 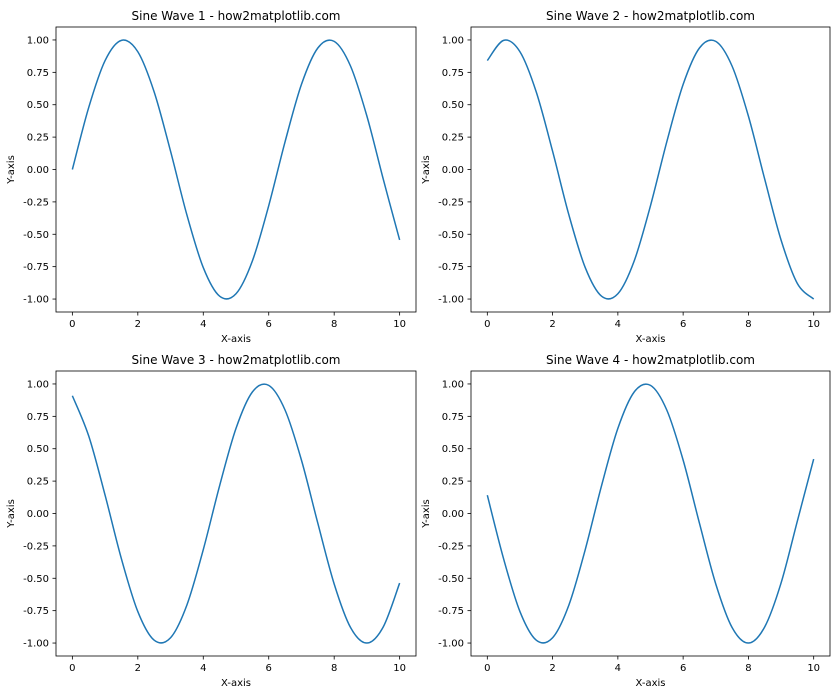 What do you see at coordinates (650, 16) in the screenshot?
I see `subplot-title: Sine Wave 2 - how2matplotlib.com` at bounding box center [650, 16].